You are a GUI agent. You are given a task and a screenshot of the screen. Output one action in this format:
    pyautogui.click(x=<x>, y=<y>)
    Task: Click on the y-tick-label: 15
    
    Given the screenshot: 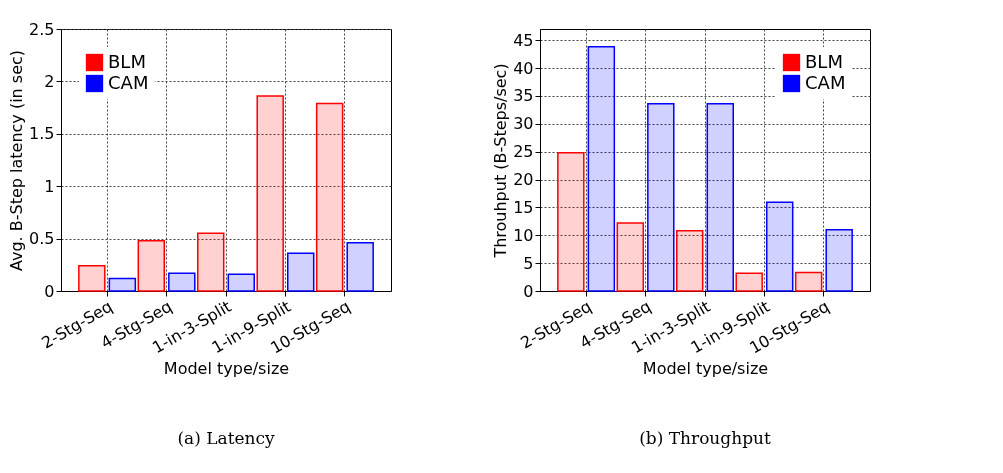 What is the action you would take?
    pyautogui.click(x=523, y=207)
    